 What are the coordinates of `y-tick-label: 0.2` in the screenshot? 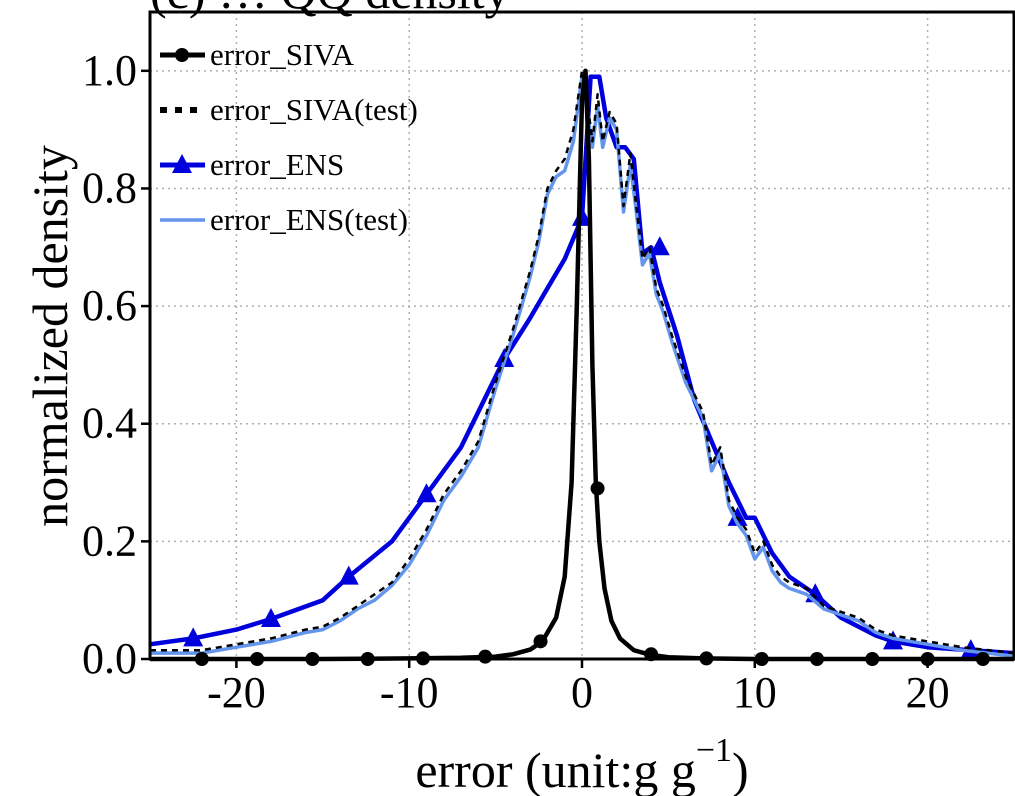 It's located at (109, 540).